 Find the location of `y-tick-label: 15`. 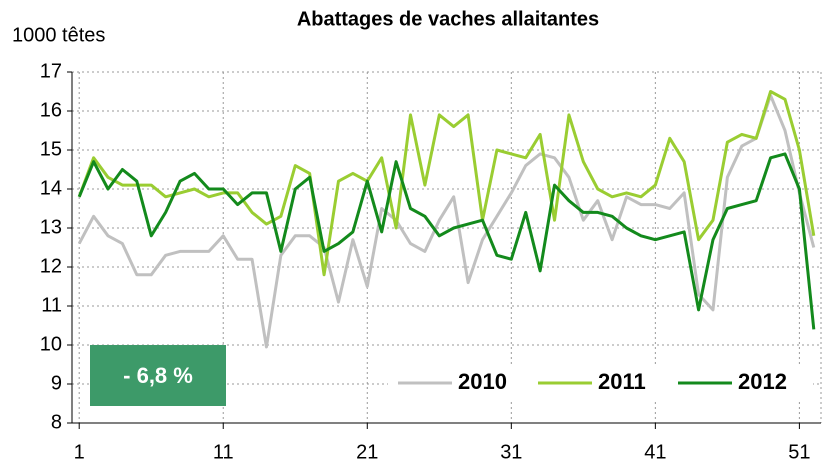

y-tick-label: 15 is located at coordinates (51, 149).